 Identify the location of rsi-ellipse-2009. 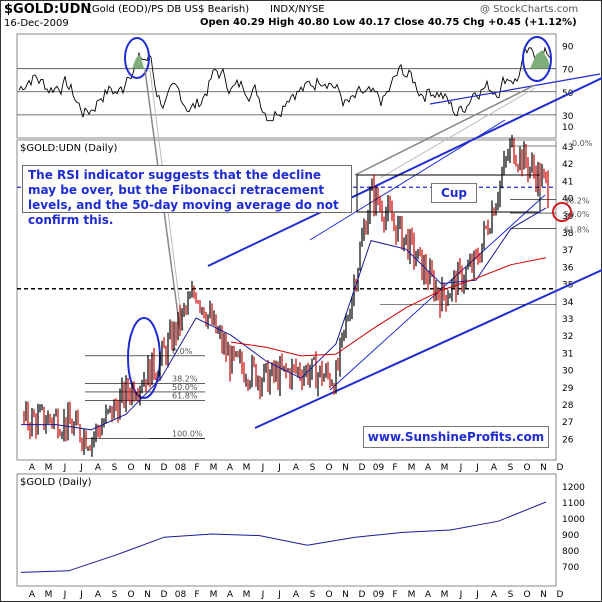
(537, 59).